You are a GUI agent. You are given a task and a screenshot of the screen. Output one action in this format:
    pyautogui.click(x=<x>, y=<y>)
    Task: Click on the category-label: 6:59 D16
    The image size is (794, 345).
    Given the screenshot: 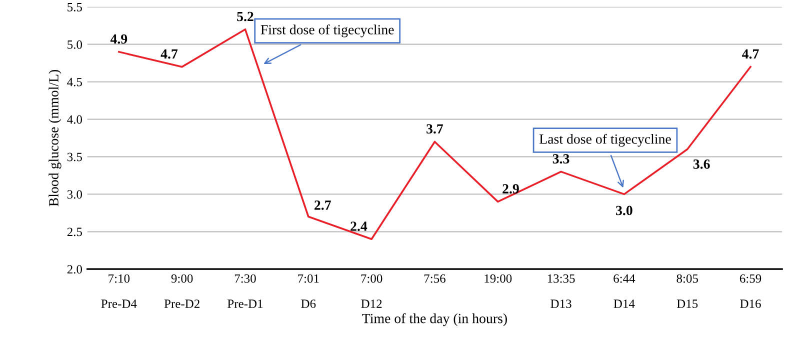 What is the action you would take?
    pyautogui.click(x=751, y=291)
    